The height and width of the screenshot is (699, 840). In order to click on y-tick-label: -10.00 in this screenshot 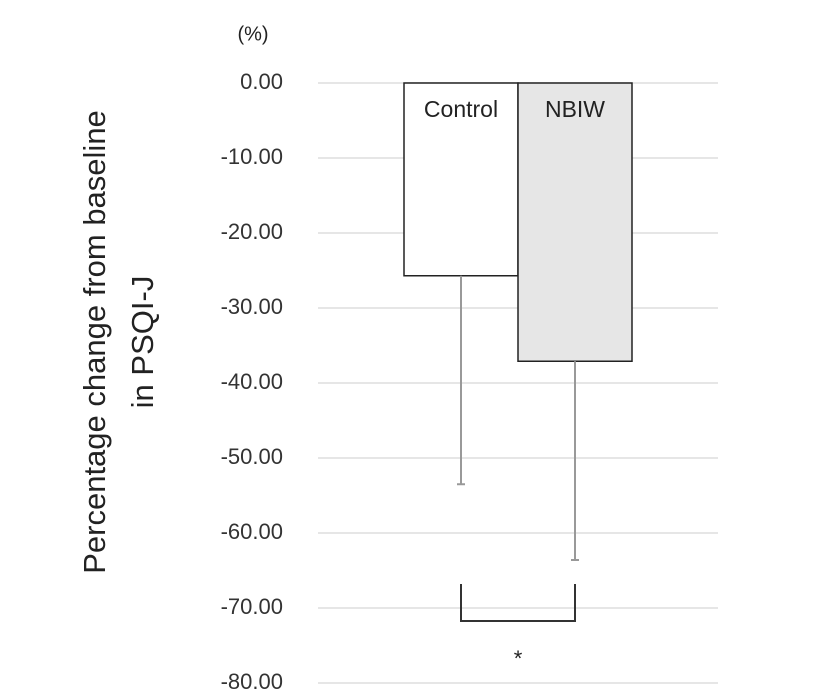, I will do `click(252, 156)`.